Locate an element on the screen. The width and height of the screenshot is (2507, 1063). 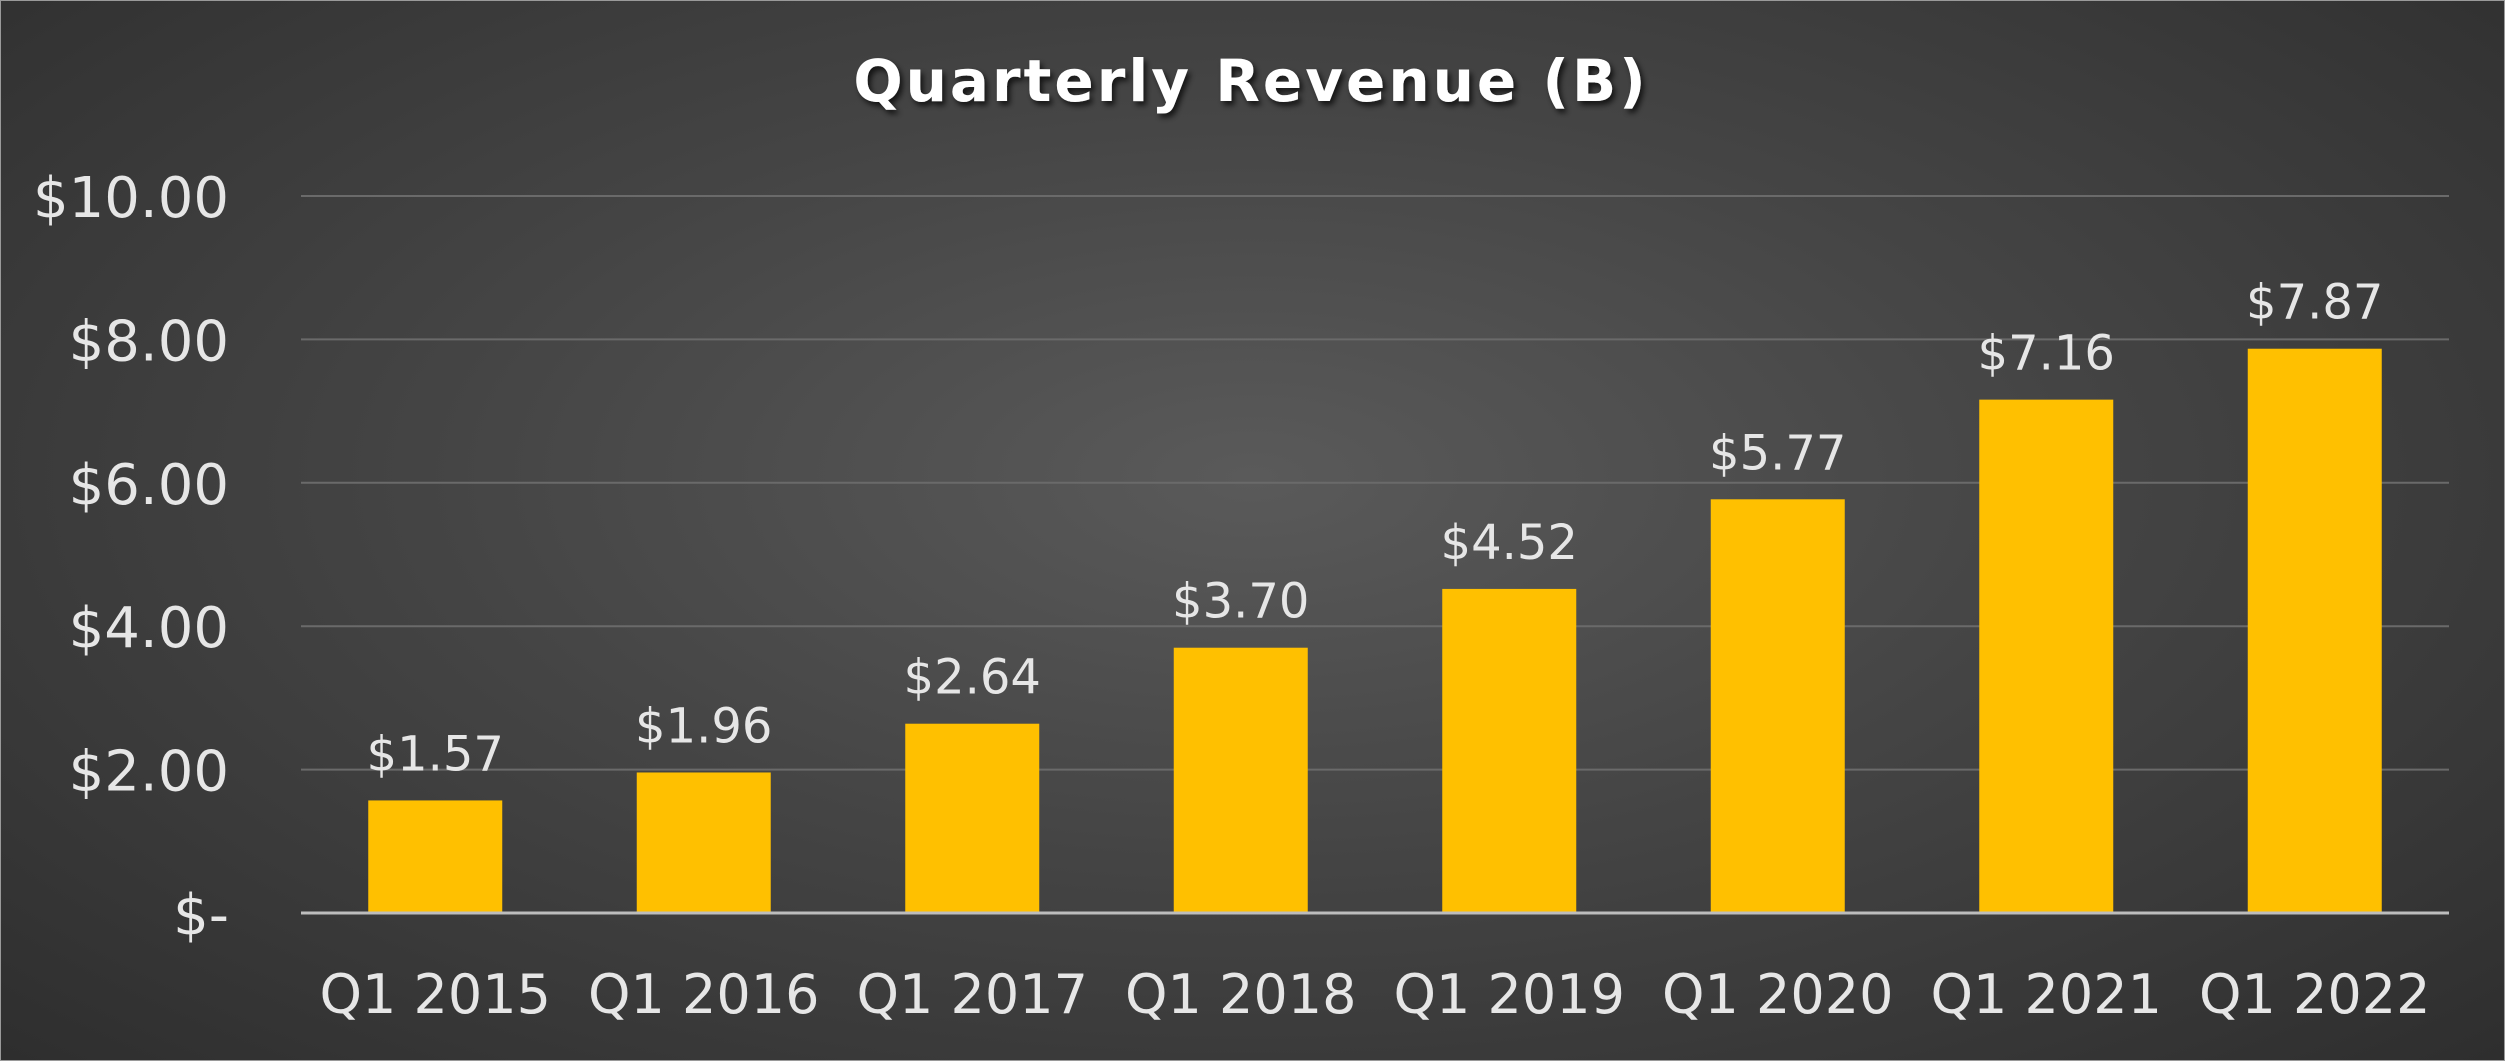
data-label: $1.96 is located at coordinates (703, 726).